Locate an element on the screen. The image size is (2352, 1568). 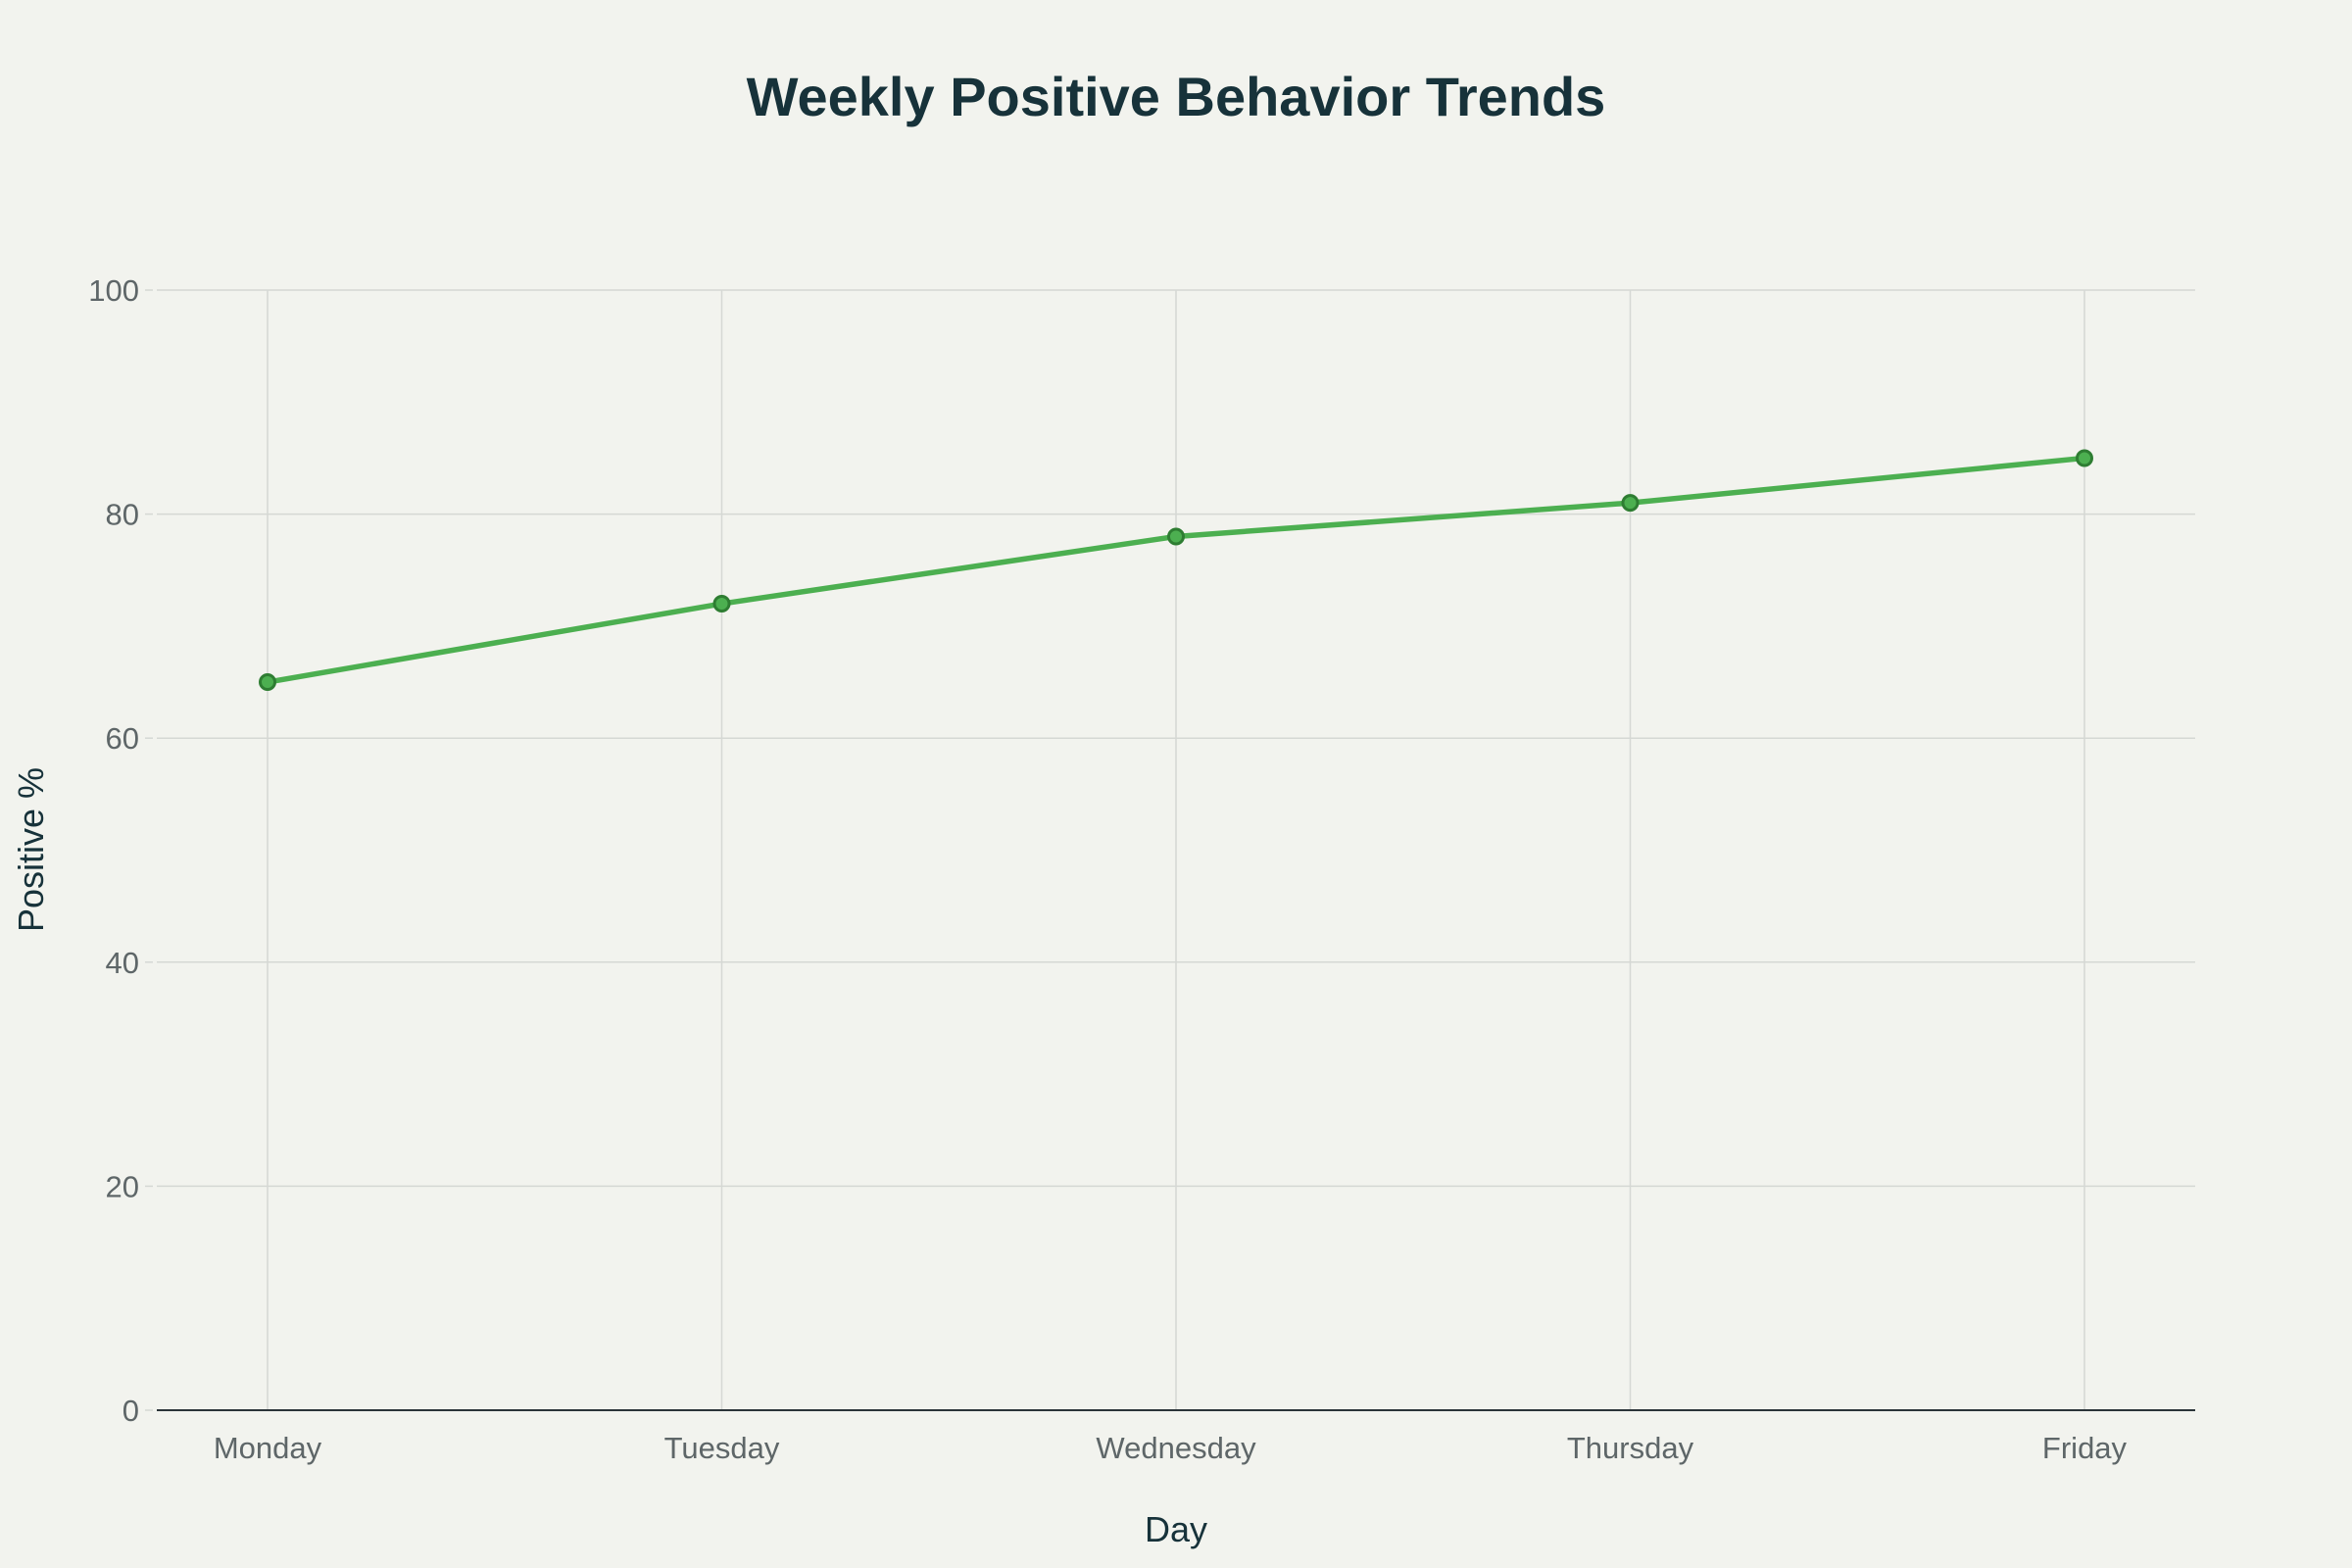
x-tick-label: Thursday is located at coordinates (1630, 1448).